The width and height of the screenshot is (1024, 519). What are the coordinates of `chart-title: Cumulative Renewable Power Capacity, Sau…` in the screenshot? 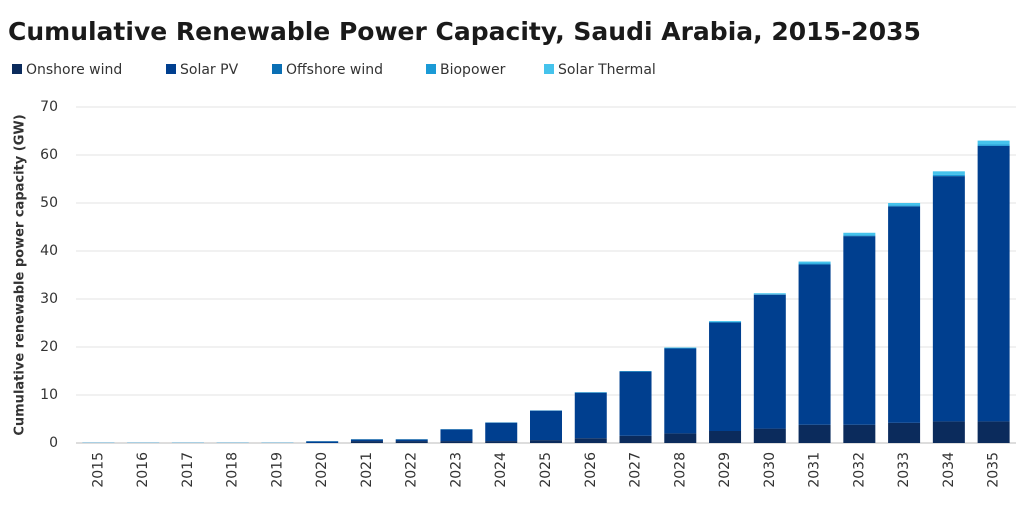 It's located at (464, 31).